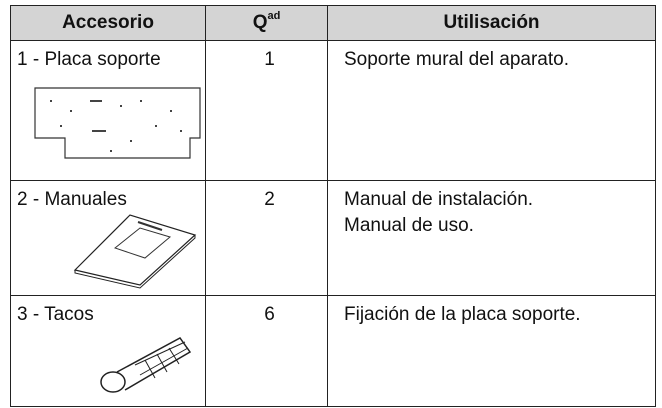 Image resolution: width=662 pixels, height=408 pixels. I want to click on cell-text: Fijación de la placa soporte., so click(462, 314).